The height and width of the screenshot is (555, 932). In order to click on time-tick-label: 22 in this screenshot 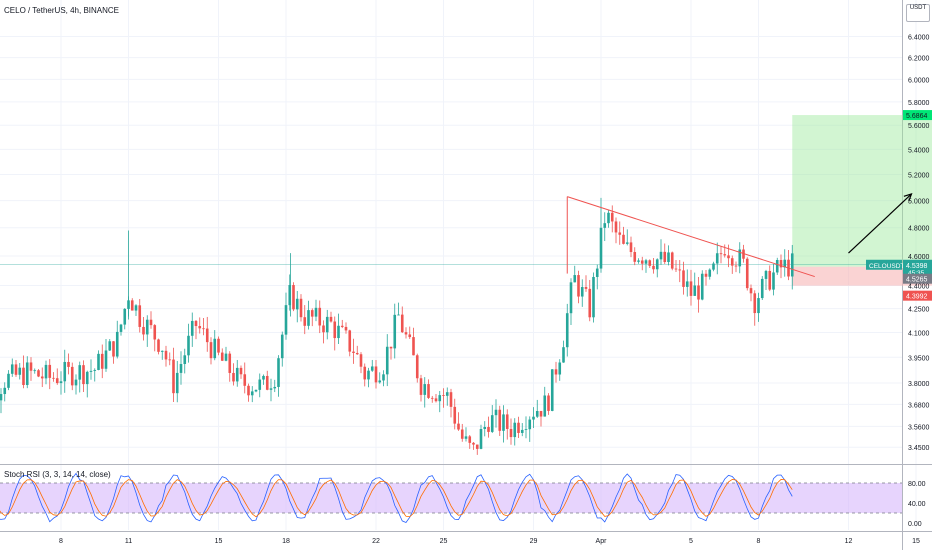, I will do `click(376, 541)`.